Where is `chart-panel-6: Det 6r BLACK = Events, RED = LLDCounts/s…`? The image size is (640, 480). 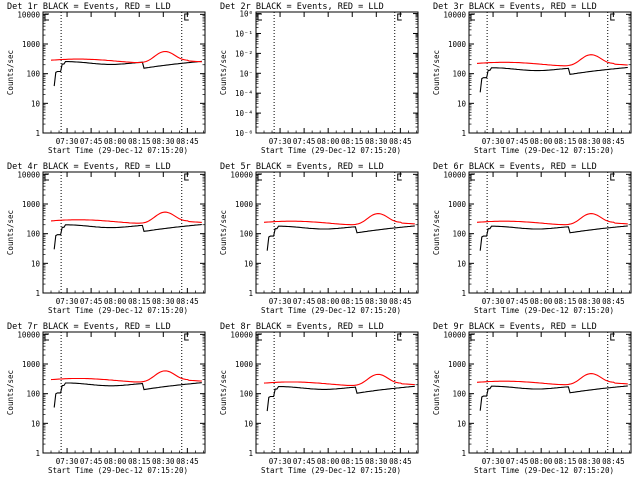 chart-panel-6: Det 6r BLACK = Events, RED = LLDCounts/s… is located at coordinates (531, 238).